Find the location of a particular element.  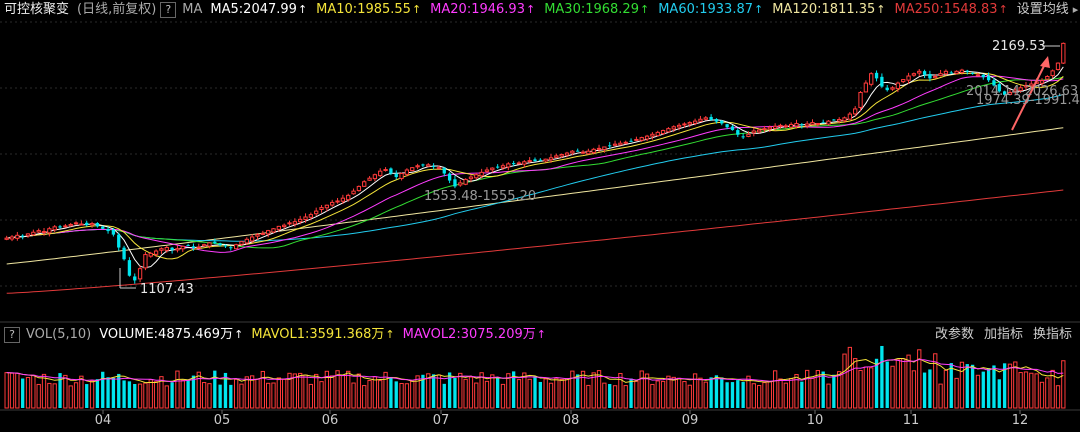

chart-subtitle: (日线,前复权) is located at coordinates (117, 9).